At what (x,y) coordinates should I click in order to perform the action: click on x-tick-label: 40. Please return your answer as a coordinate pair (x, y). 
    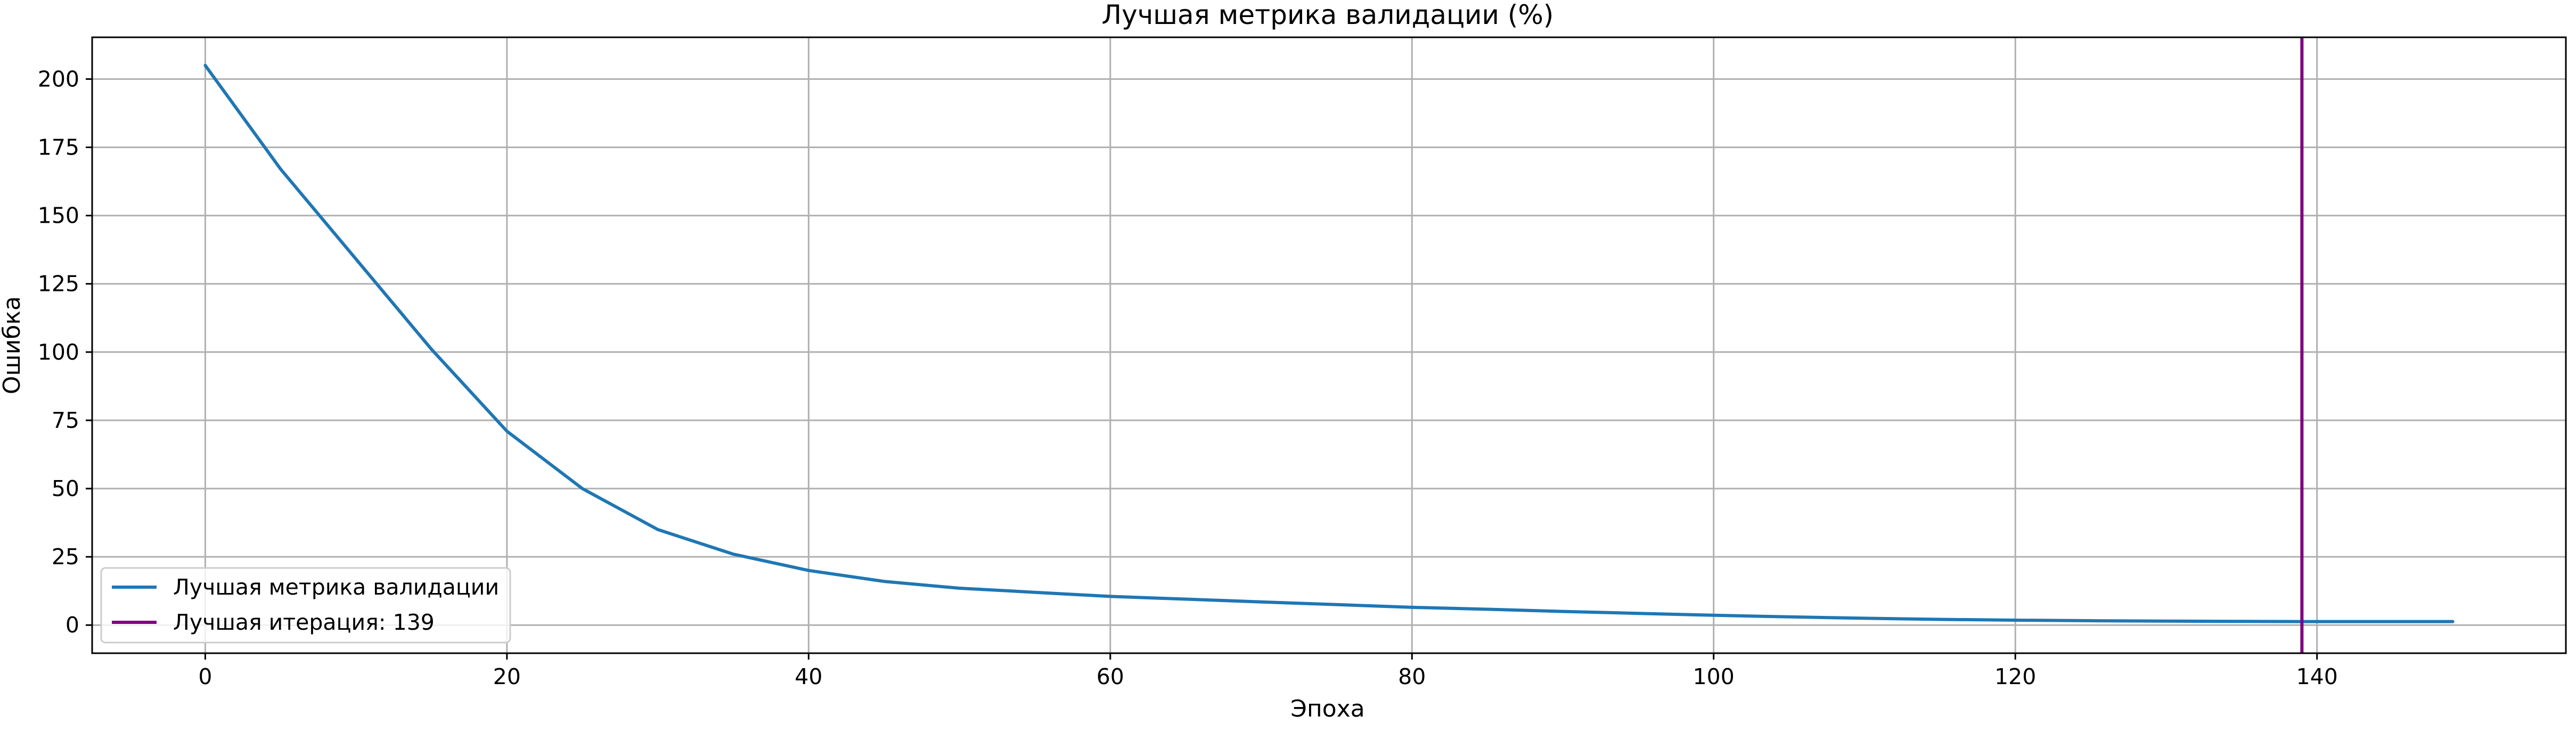
    Looking at the image, I should click on (808, 676).